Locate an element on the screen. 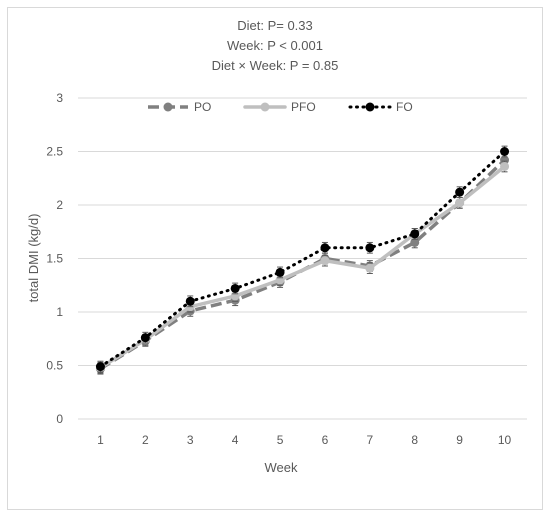 Image resolution: width=550 pixels, height=522 pixels. y-tick-label: 2.5 is located at coordinates (54, 152).